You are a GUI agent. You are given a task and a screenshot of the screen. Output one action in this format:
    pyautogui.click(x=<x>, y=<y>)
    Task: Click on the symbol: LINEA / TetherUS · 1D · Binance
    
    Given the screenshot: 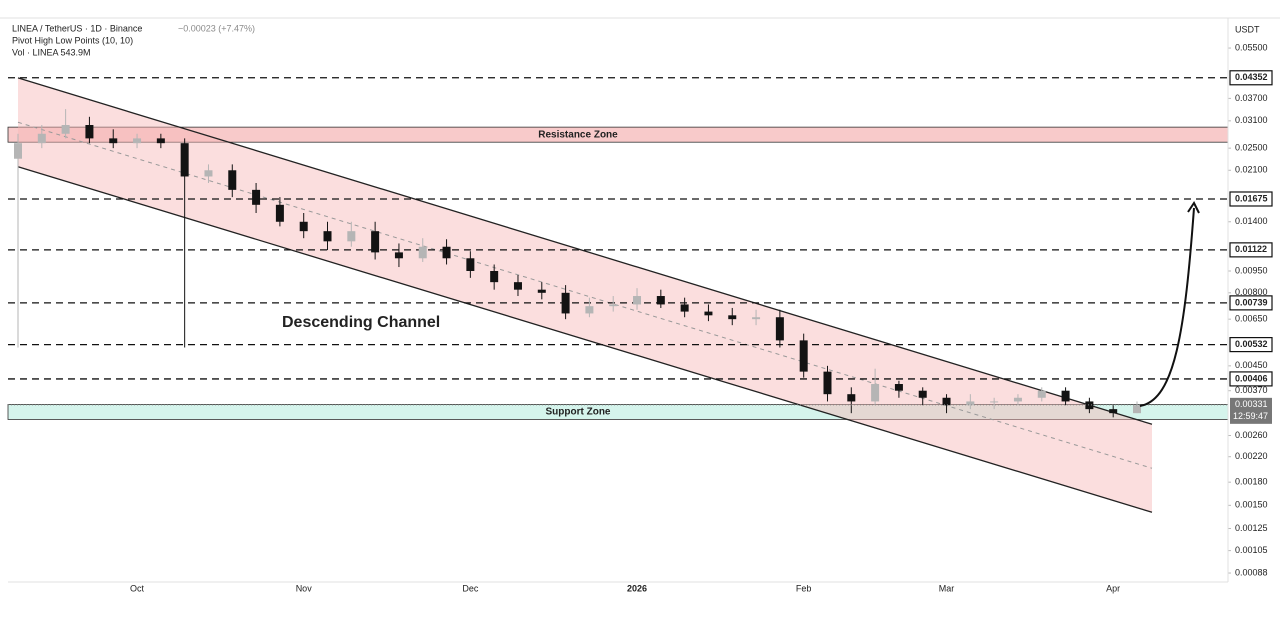 What is the action you would take?
    pyautogui.click(x=77, y=28)
    